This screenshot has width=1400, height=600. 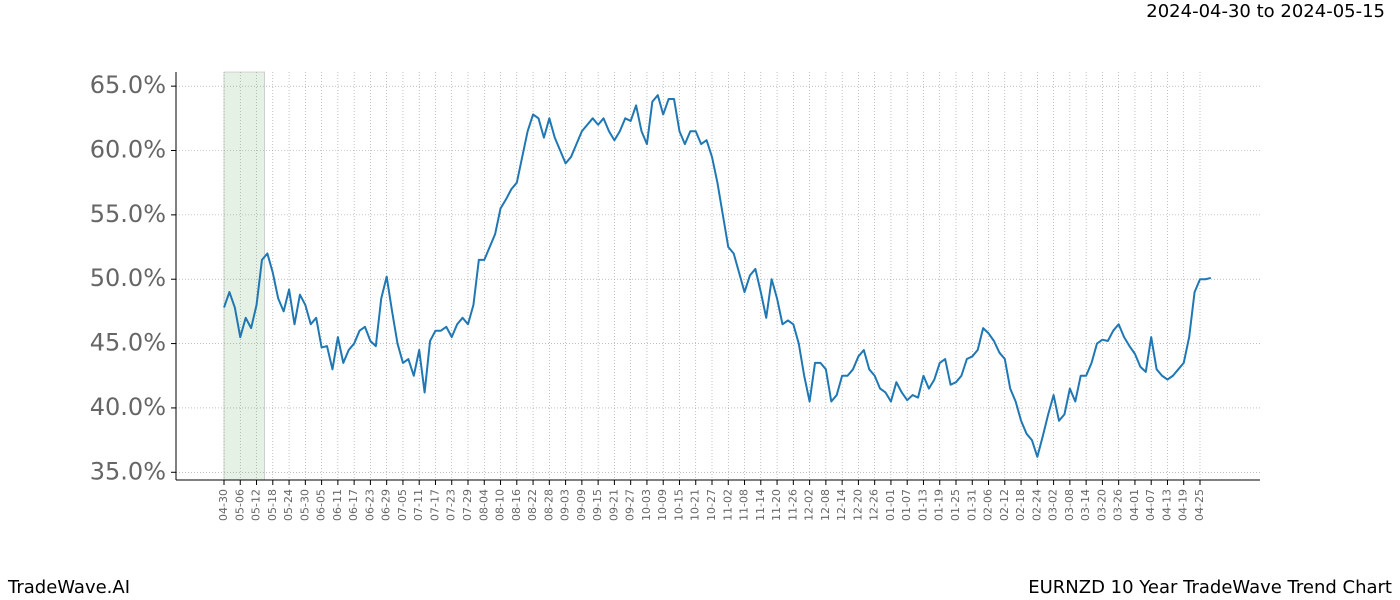 I want to click on y-tick-label: 65.0%, so click(x=128, y=85).